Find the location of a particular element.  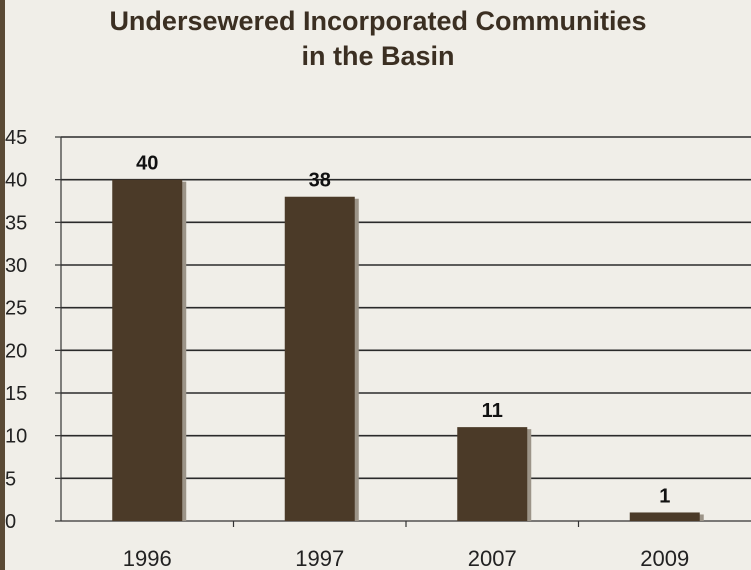

y-tick-label: 0 is located at coordinates (10, 522).